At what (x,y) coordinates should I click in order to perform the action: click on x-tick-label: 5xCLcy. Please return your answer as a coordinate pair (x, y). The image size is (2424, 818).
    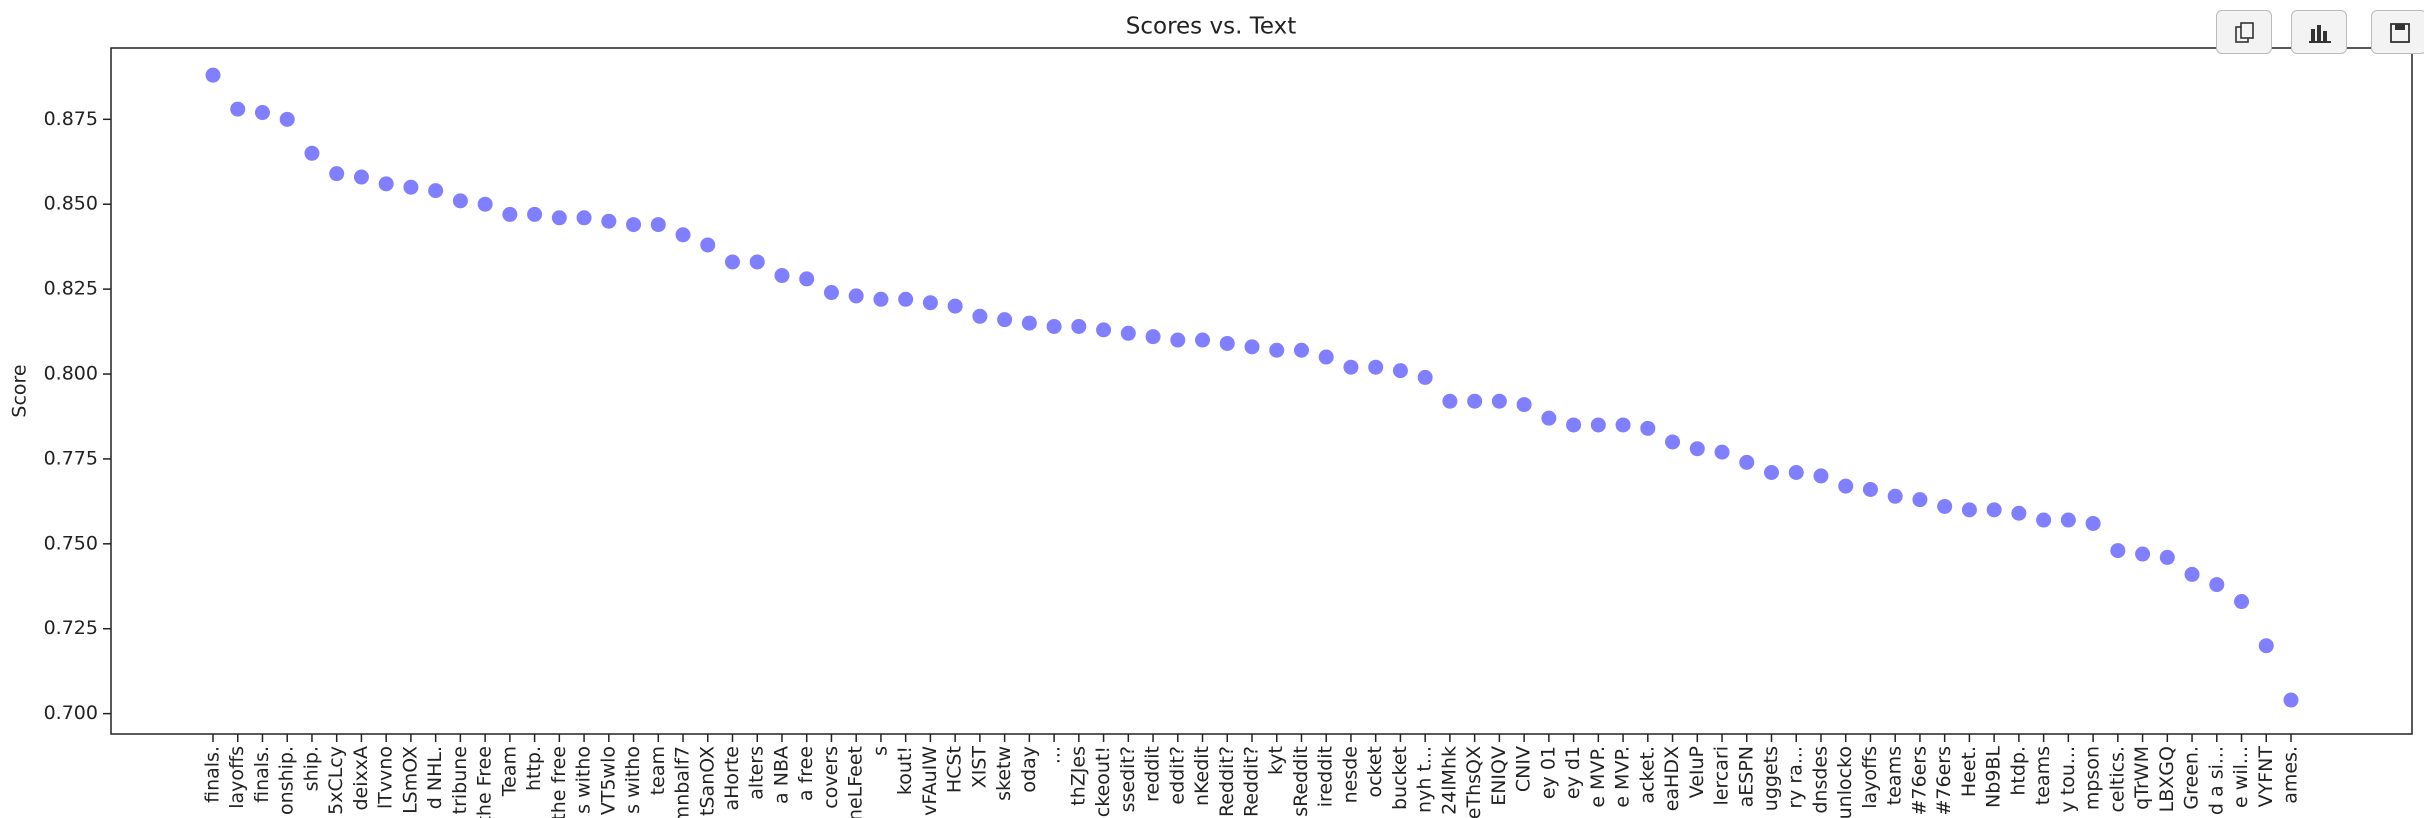
    Looking at the image, I should click on (336, 780).